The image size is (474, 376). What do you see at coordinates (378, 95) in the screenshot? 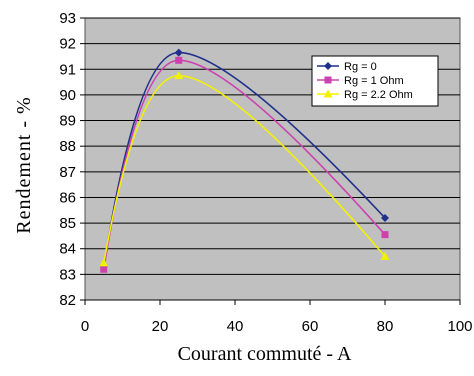
I see `legend-label-3: Rg = 2.2 Ohm` at bounding box center [378, 95].